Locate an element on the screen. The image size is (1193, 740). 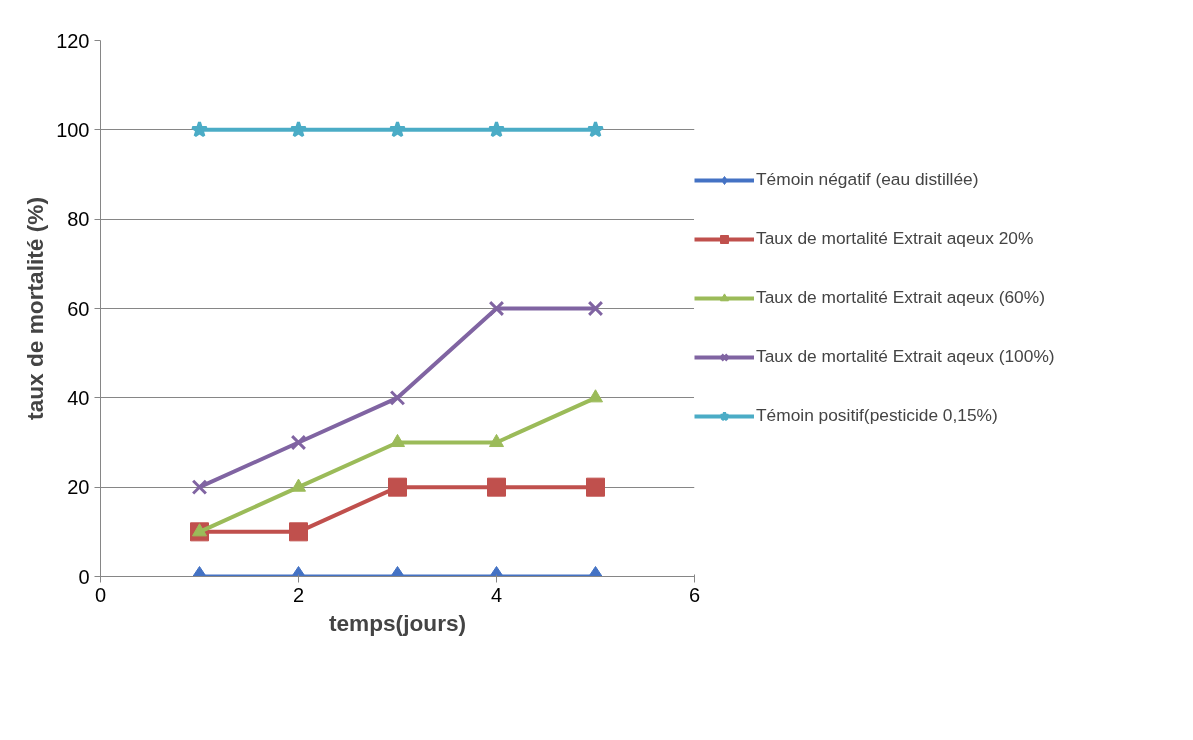
x-tick-label: 4 is located at coordinates (496, 594).